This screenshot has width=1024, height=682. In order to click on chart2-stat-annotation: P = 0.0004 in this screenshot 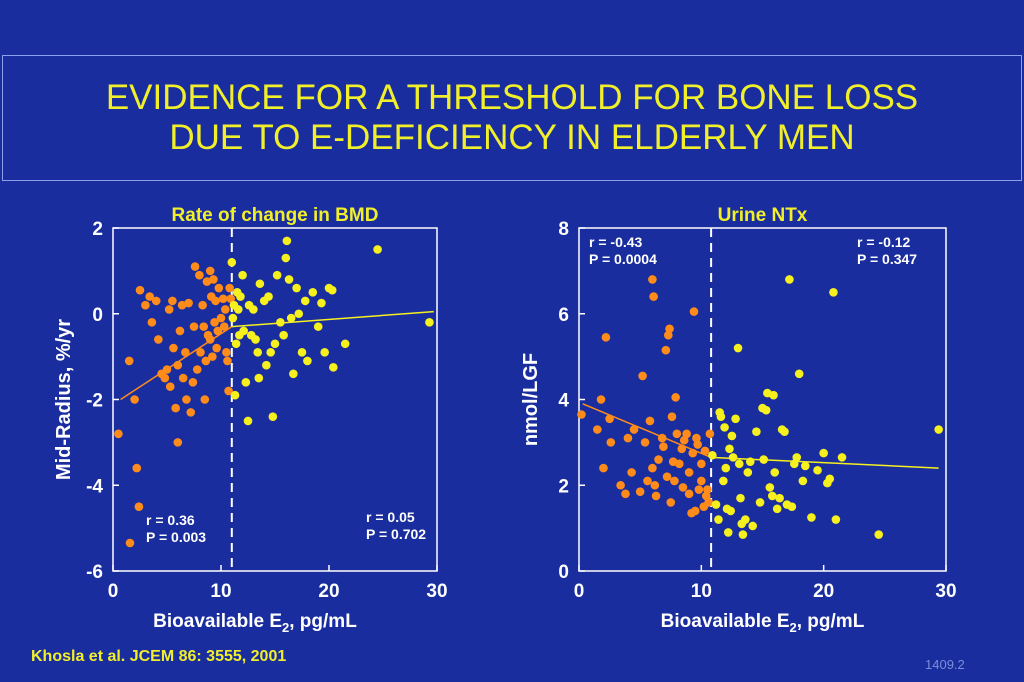, I will do `click(623, 259)`.